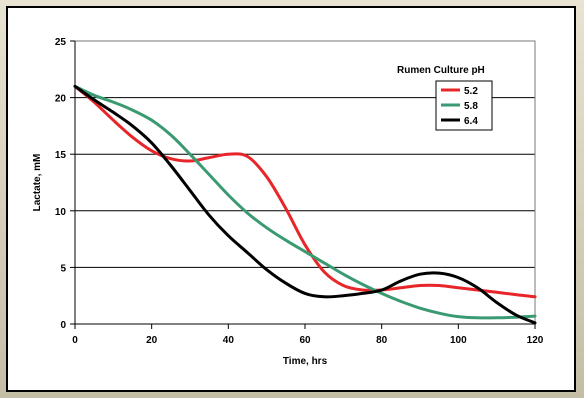 Image resolution: width=584 pixels, height=398 pixels. What do you see at coordinates (75, 340) in the screenshot?
I see `x-tick-label: 0` at bounding box center [75, 340].